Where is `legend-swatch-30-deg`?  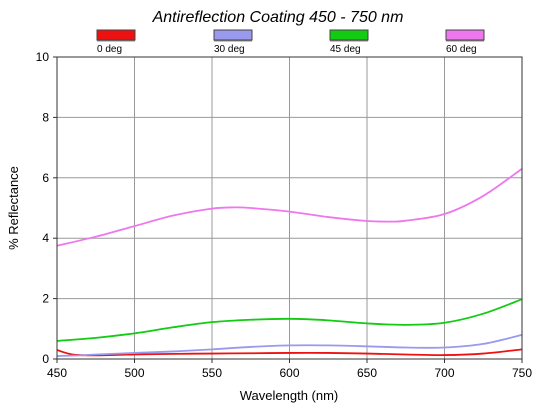 legend-swatch-30-deg is located at coordinates (233, 35).